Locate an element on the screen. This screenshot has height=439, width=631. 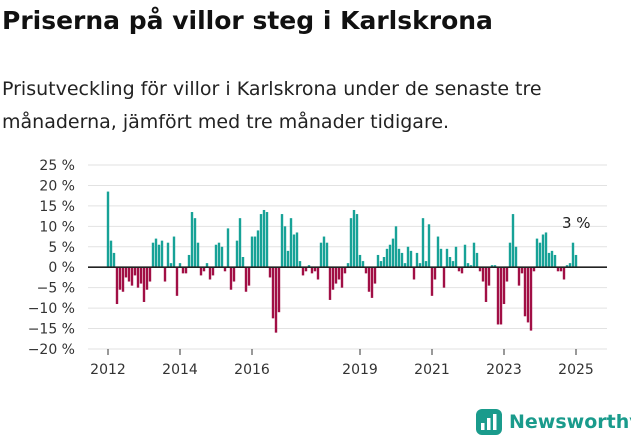
x-tick-label: 2019 is located at coordinates (360, 370).